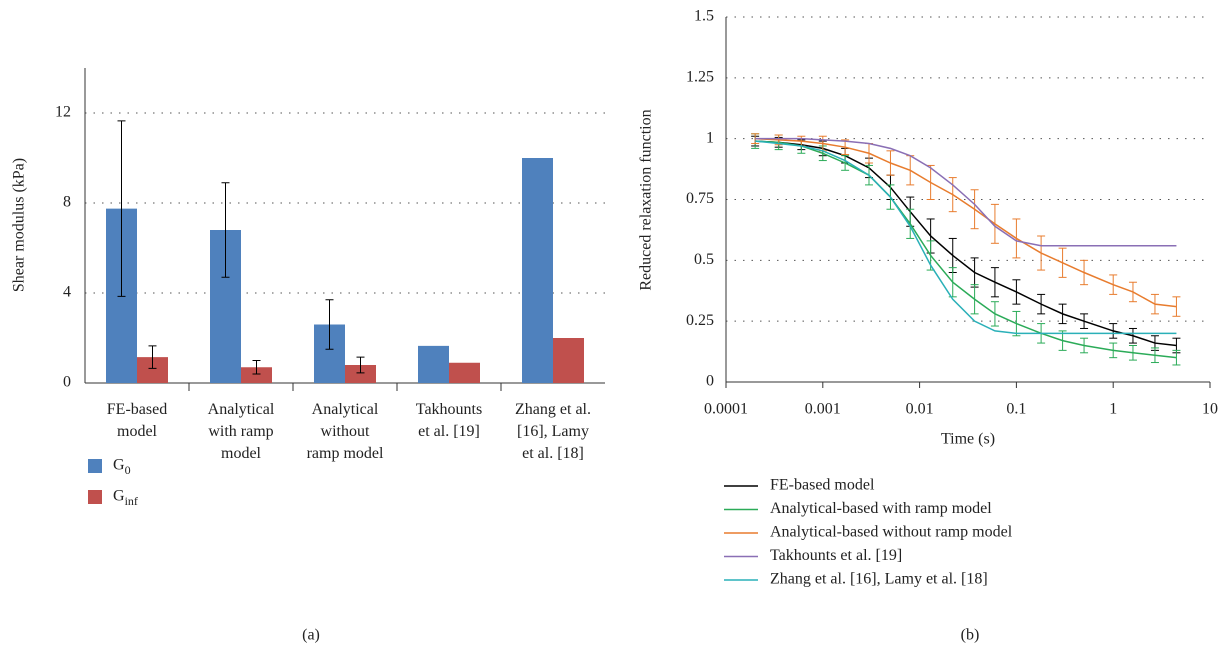 The image size is (1227, 650). Describe the element at coordinates (63, 112) in the screenshot. I see `y-tick-label: 12` at that location.